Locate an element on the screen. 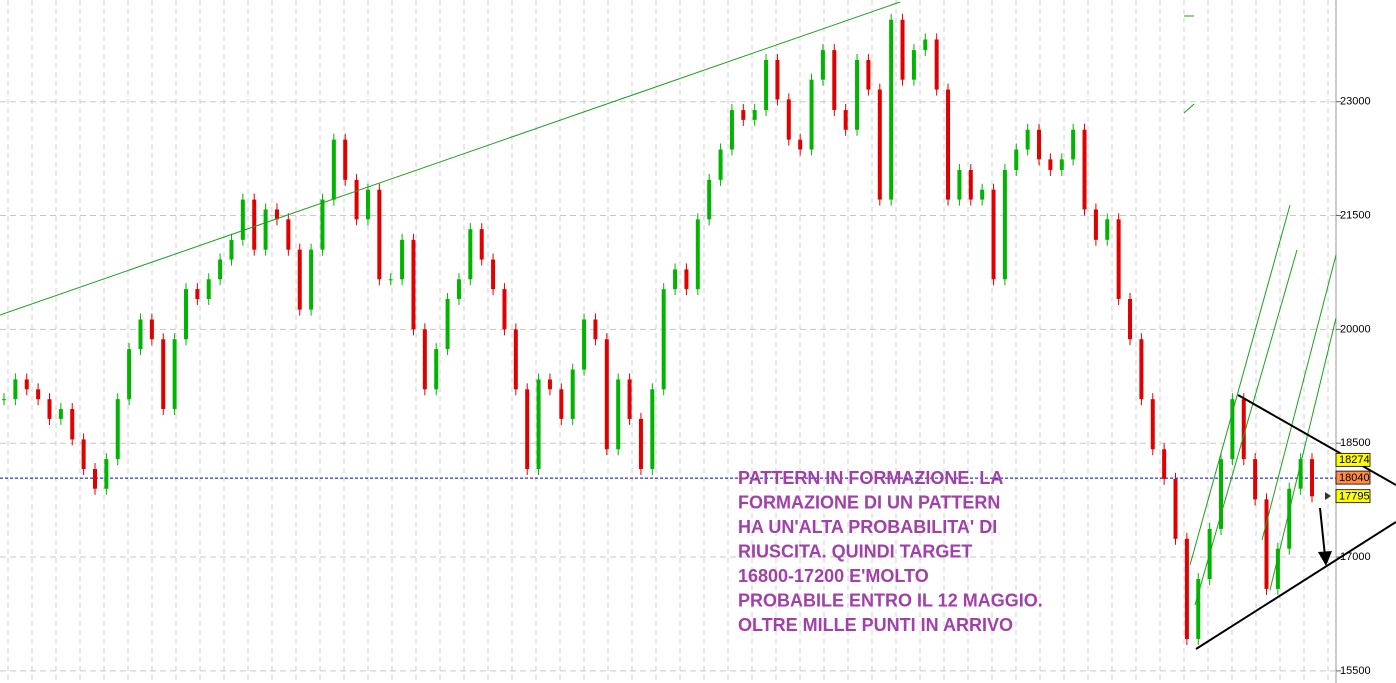  arrow-head is located at coordinates (1325, 558).